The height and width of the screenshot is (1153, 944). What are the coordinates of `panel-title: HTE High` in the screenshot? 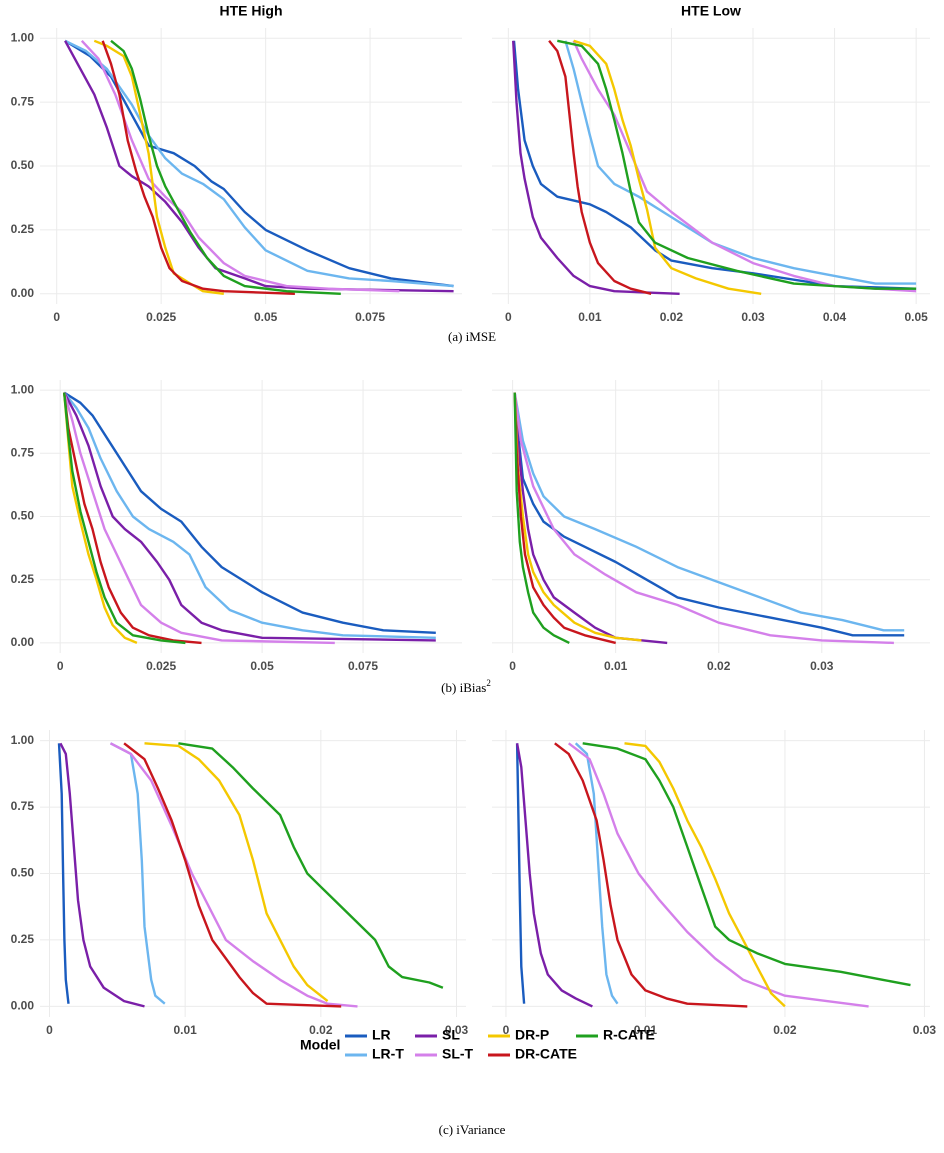 It's located at (251, 11).